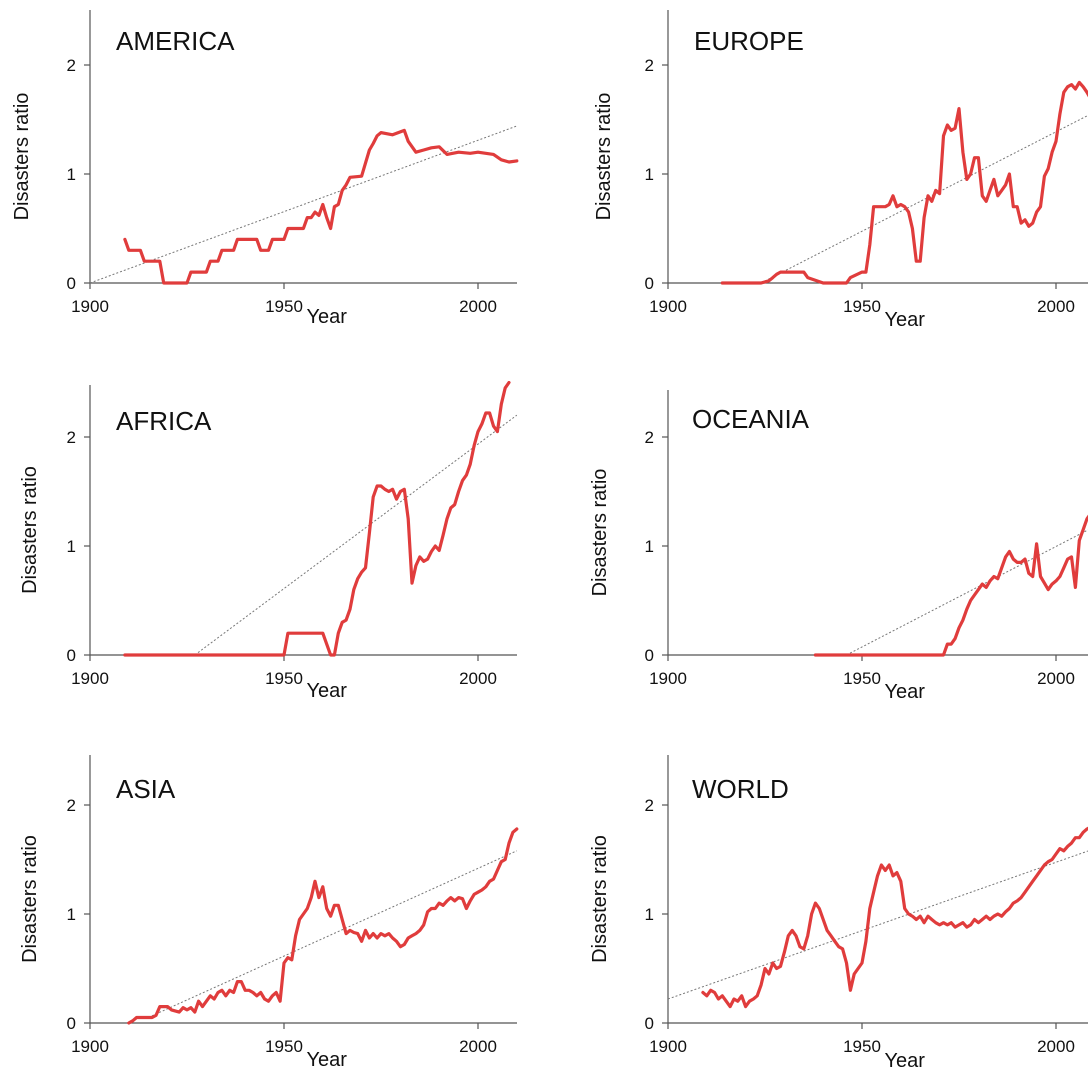  What do you see at coordinates (751, 419) in the screenshot?
I see `panel-title: OCEANIA` at bounding box center [751, 419].